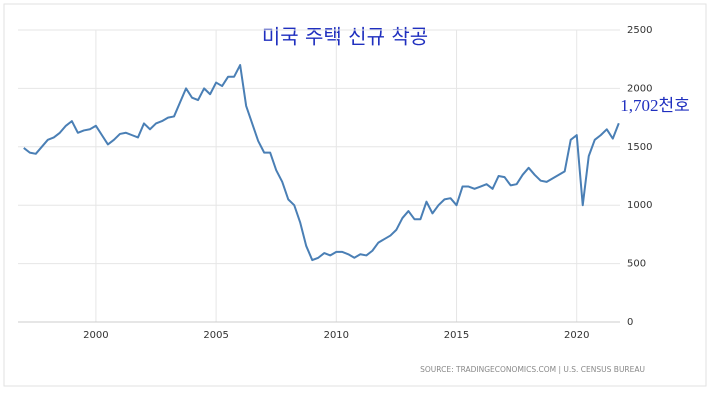 This screenshot has width=711, height=408. I want to click on y-tick-label: 1500, so click(639, 147).